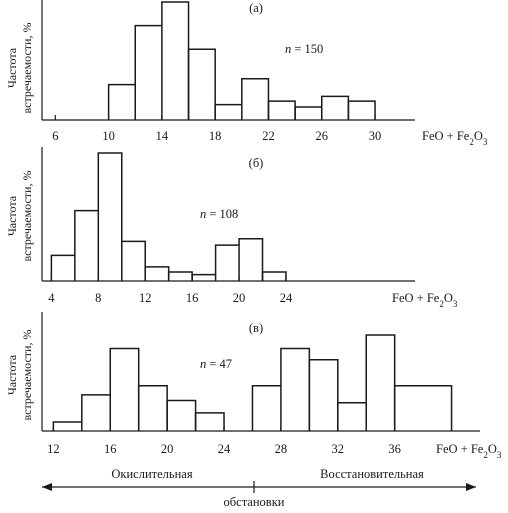 The width and height of the screenshot is (508, 513). I want to click on x-tick-label: 32, so click(338, 449).